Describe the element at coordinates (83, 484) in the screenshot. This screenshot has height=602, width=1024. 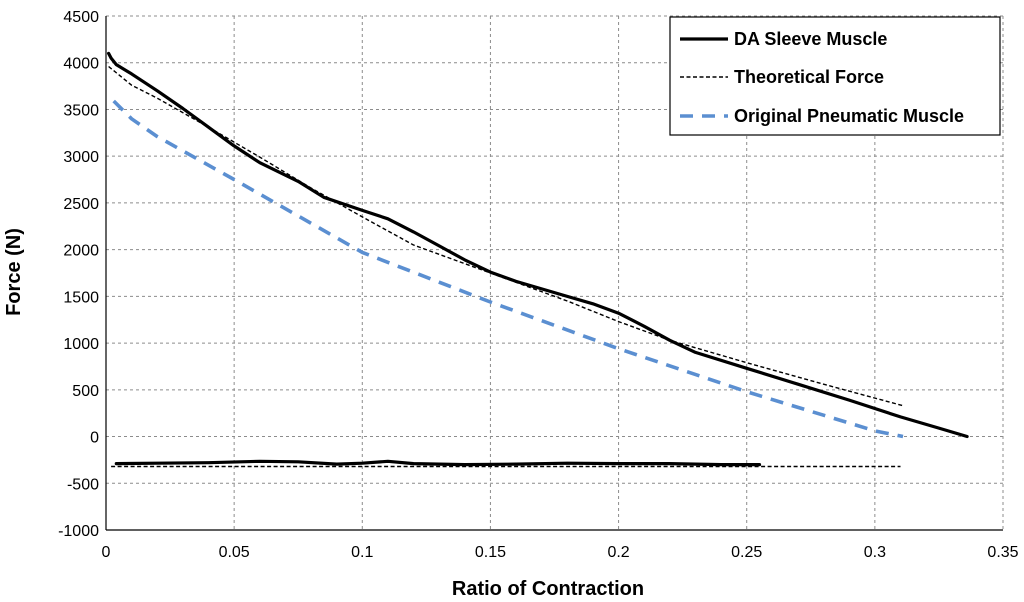
I see `y-tick-label: -500` at that location.